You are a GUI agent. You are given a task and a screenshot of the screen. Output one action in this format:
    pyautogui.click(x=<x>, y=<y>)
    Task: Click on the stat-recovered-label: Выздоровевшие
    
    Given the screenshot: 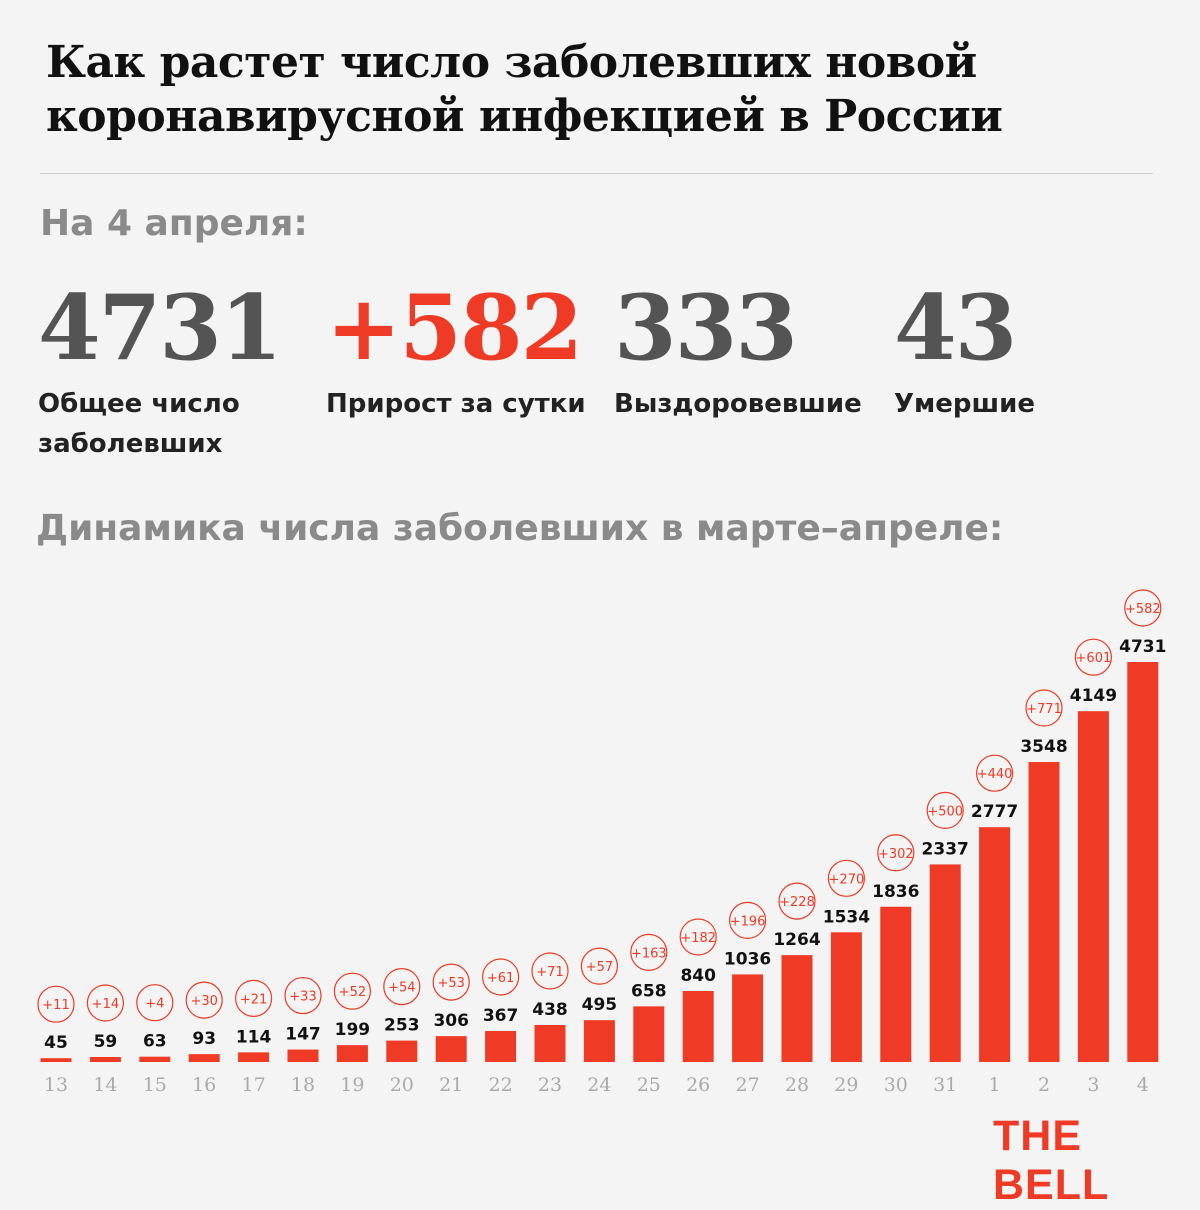 What is the action you would take?
    pyautogui.click(x=738, y=404)
    